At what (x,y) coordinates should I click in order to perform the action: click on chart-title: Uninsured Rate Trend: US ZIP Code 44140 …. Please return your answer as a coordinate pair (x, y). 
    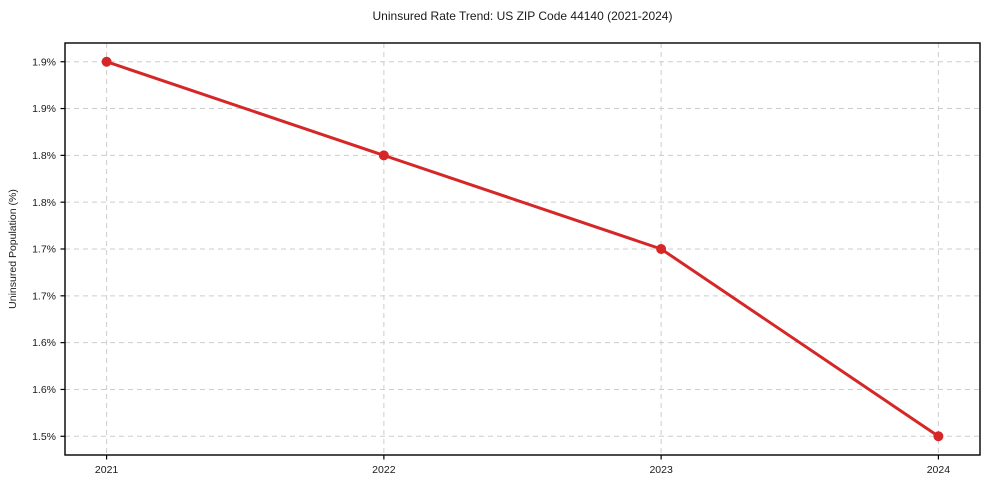
    Looking at the image, I should click on (522, 16).